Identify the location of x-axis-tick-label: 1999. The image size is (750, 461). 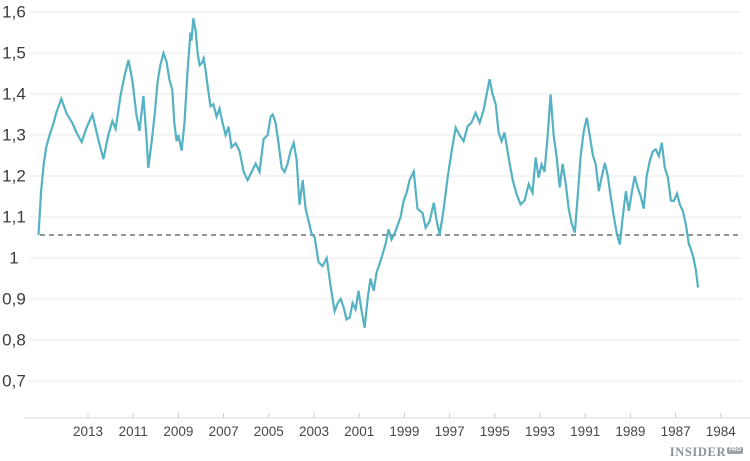
(404, 431).